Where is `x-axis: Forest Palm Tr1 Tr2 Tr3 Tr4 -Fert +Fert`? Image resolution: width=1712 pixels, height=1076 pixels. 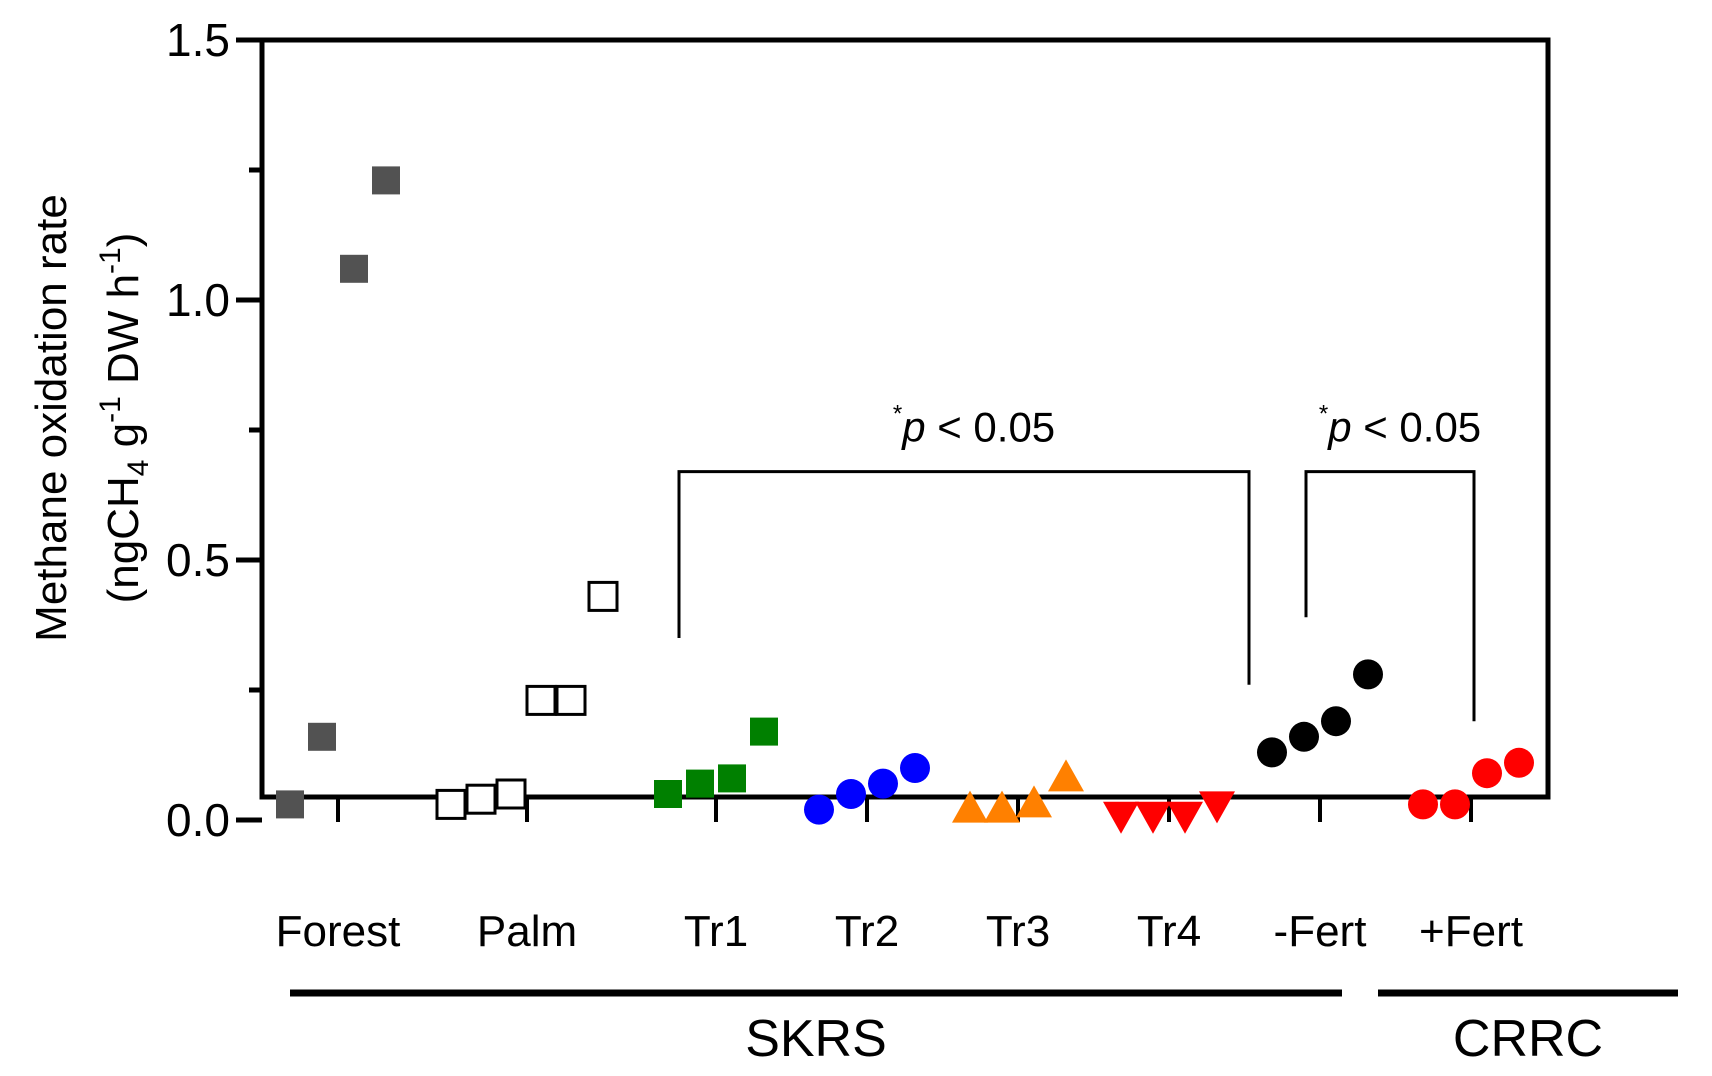 x-axis: Forest Palm Tr1 Tr2 Tr3 Tr4 -Fert +Fert is located at coordinates (899, 876).